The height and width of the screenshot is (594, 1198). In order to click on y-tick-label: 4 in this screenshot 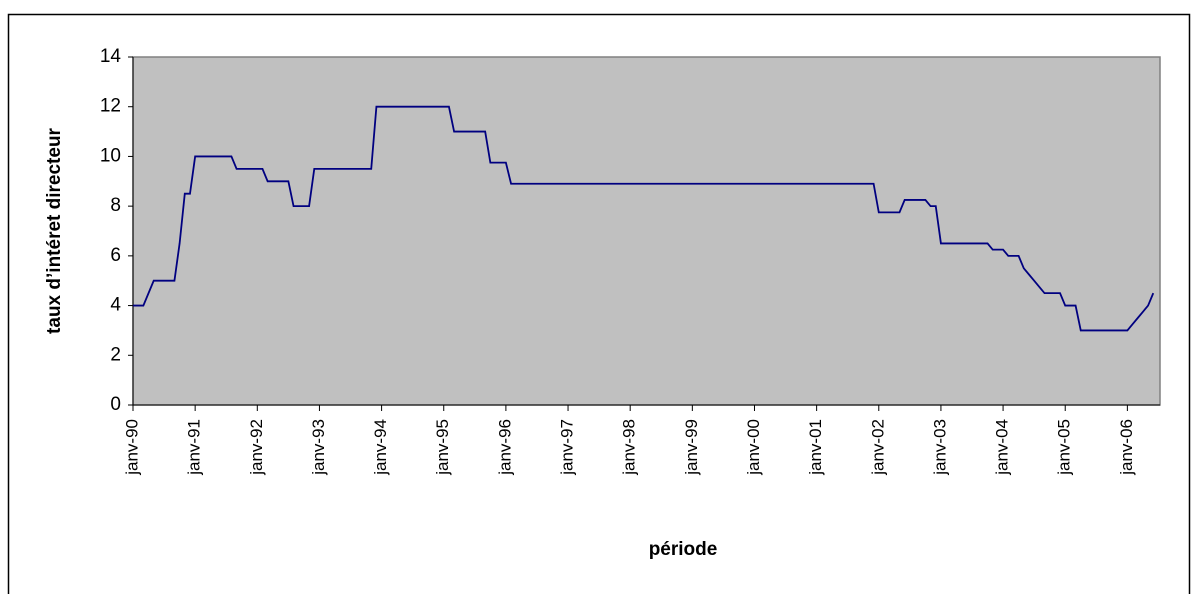, I will do `click(115, 305)`.